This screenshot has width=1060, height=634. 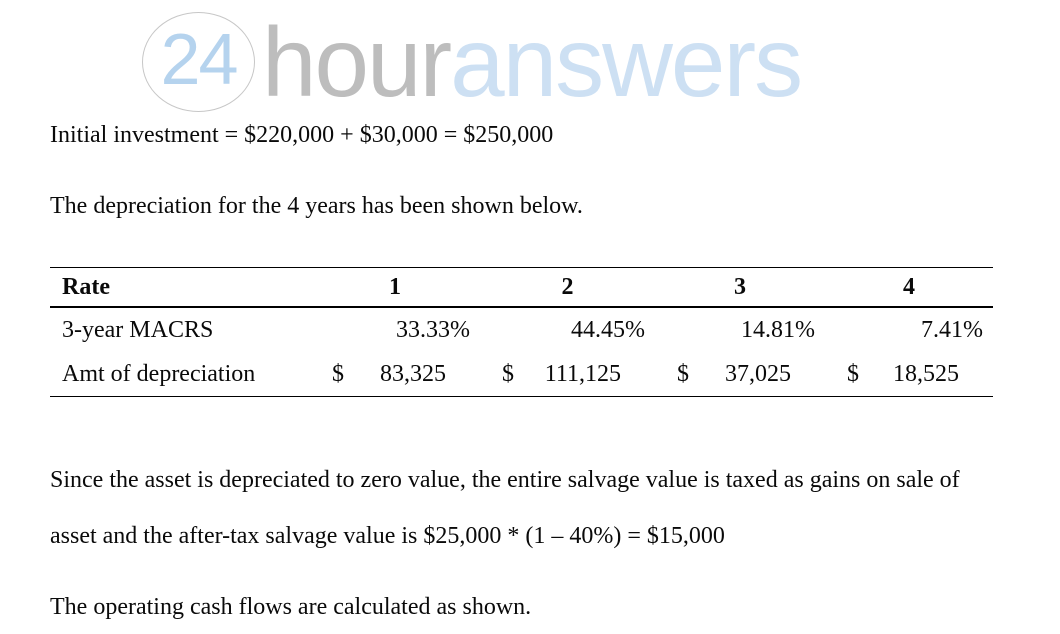 What do you see at coordinates (626, 62) in the screenshot?
I see `logo-word-answers: answers` at bounding box center [626, 62].